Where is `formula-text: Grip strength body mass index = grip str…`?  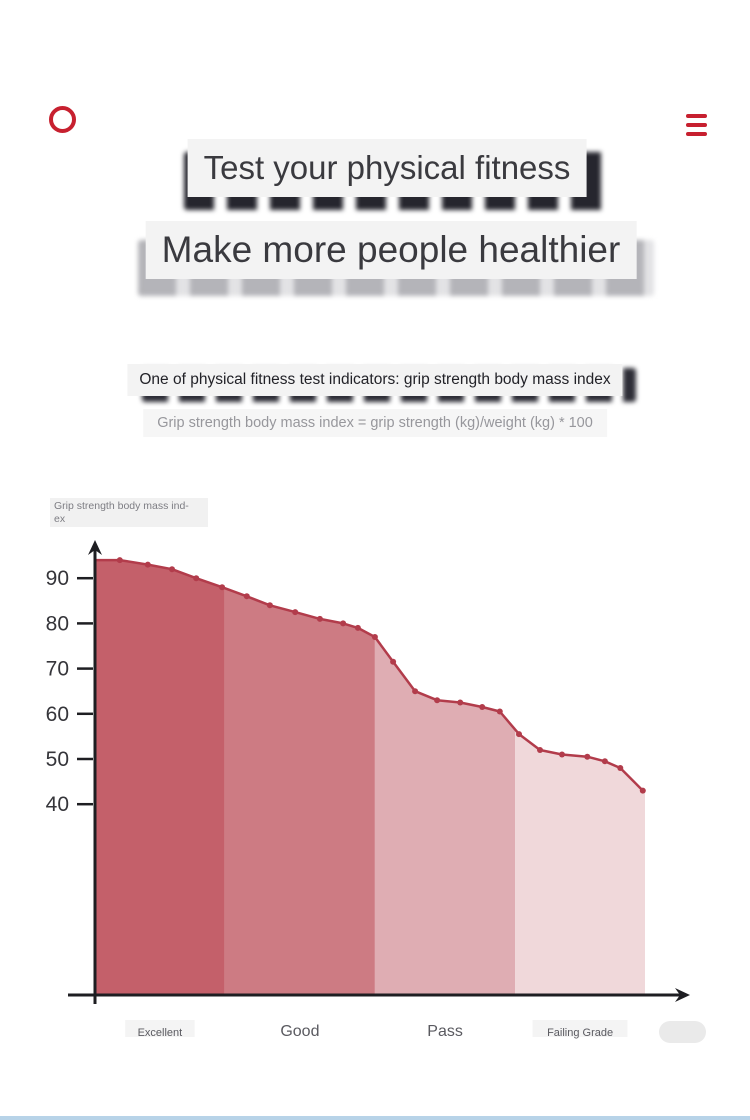
formula-text: Grip strength body mass index = grip str… is located at coordinates (375, 423).